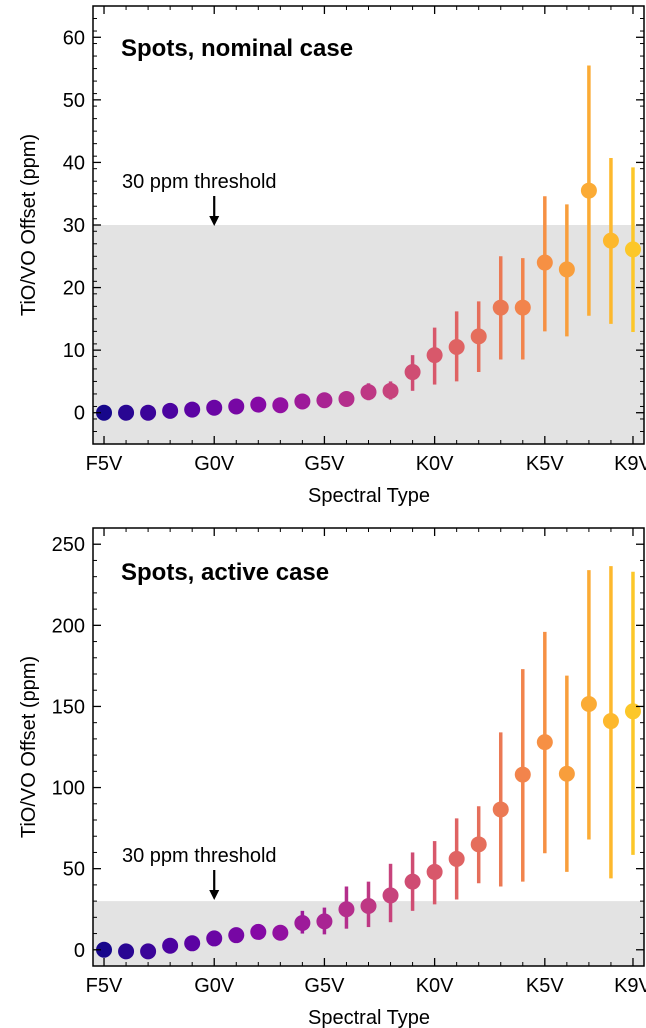 Image resolution: width=646 pixels, height=1028 pixels. I want to click on y-tick-labels: 0 10 20 30 40 50 60, so click(74, 225).